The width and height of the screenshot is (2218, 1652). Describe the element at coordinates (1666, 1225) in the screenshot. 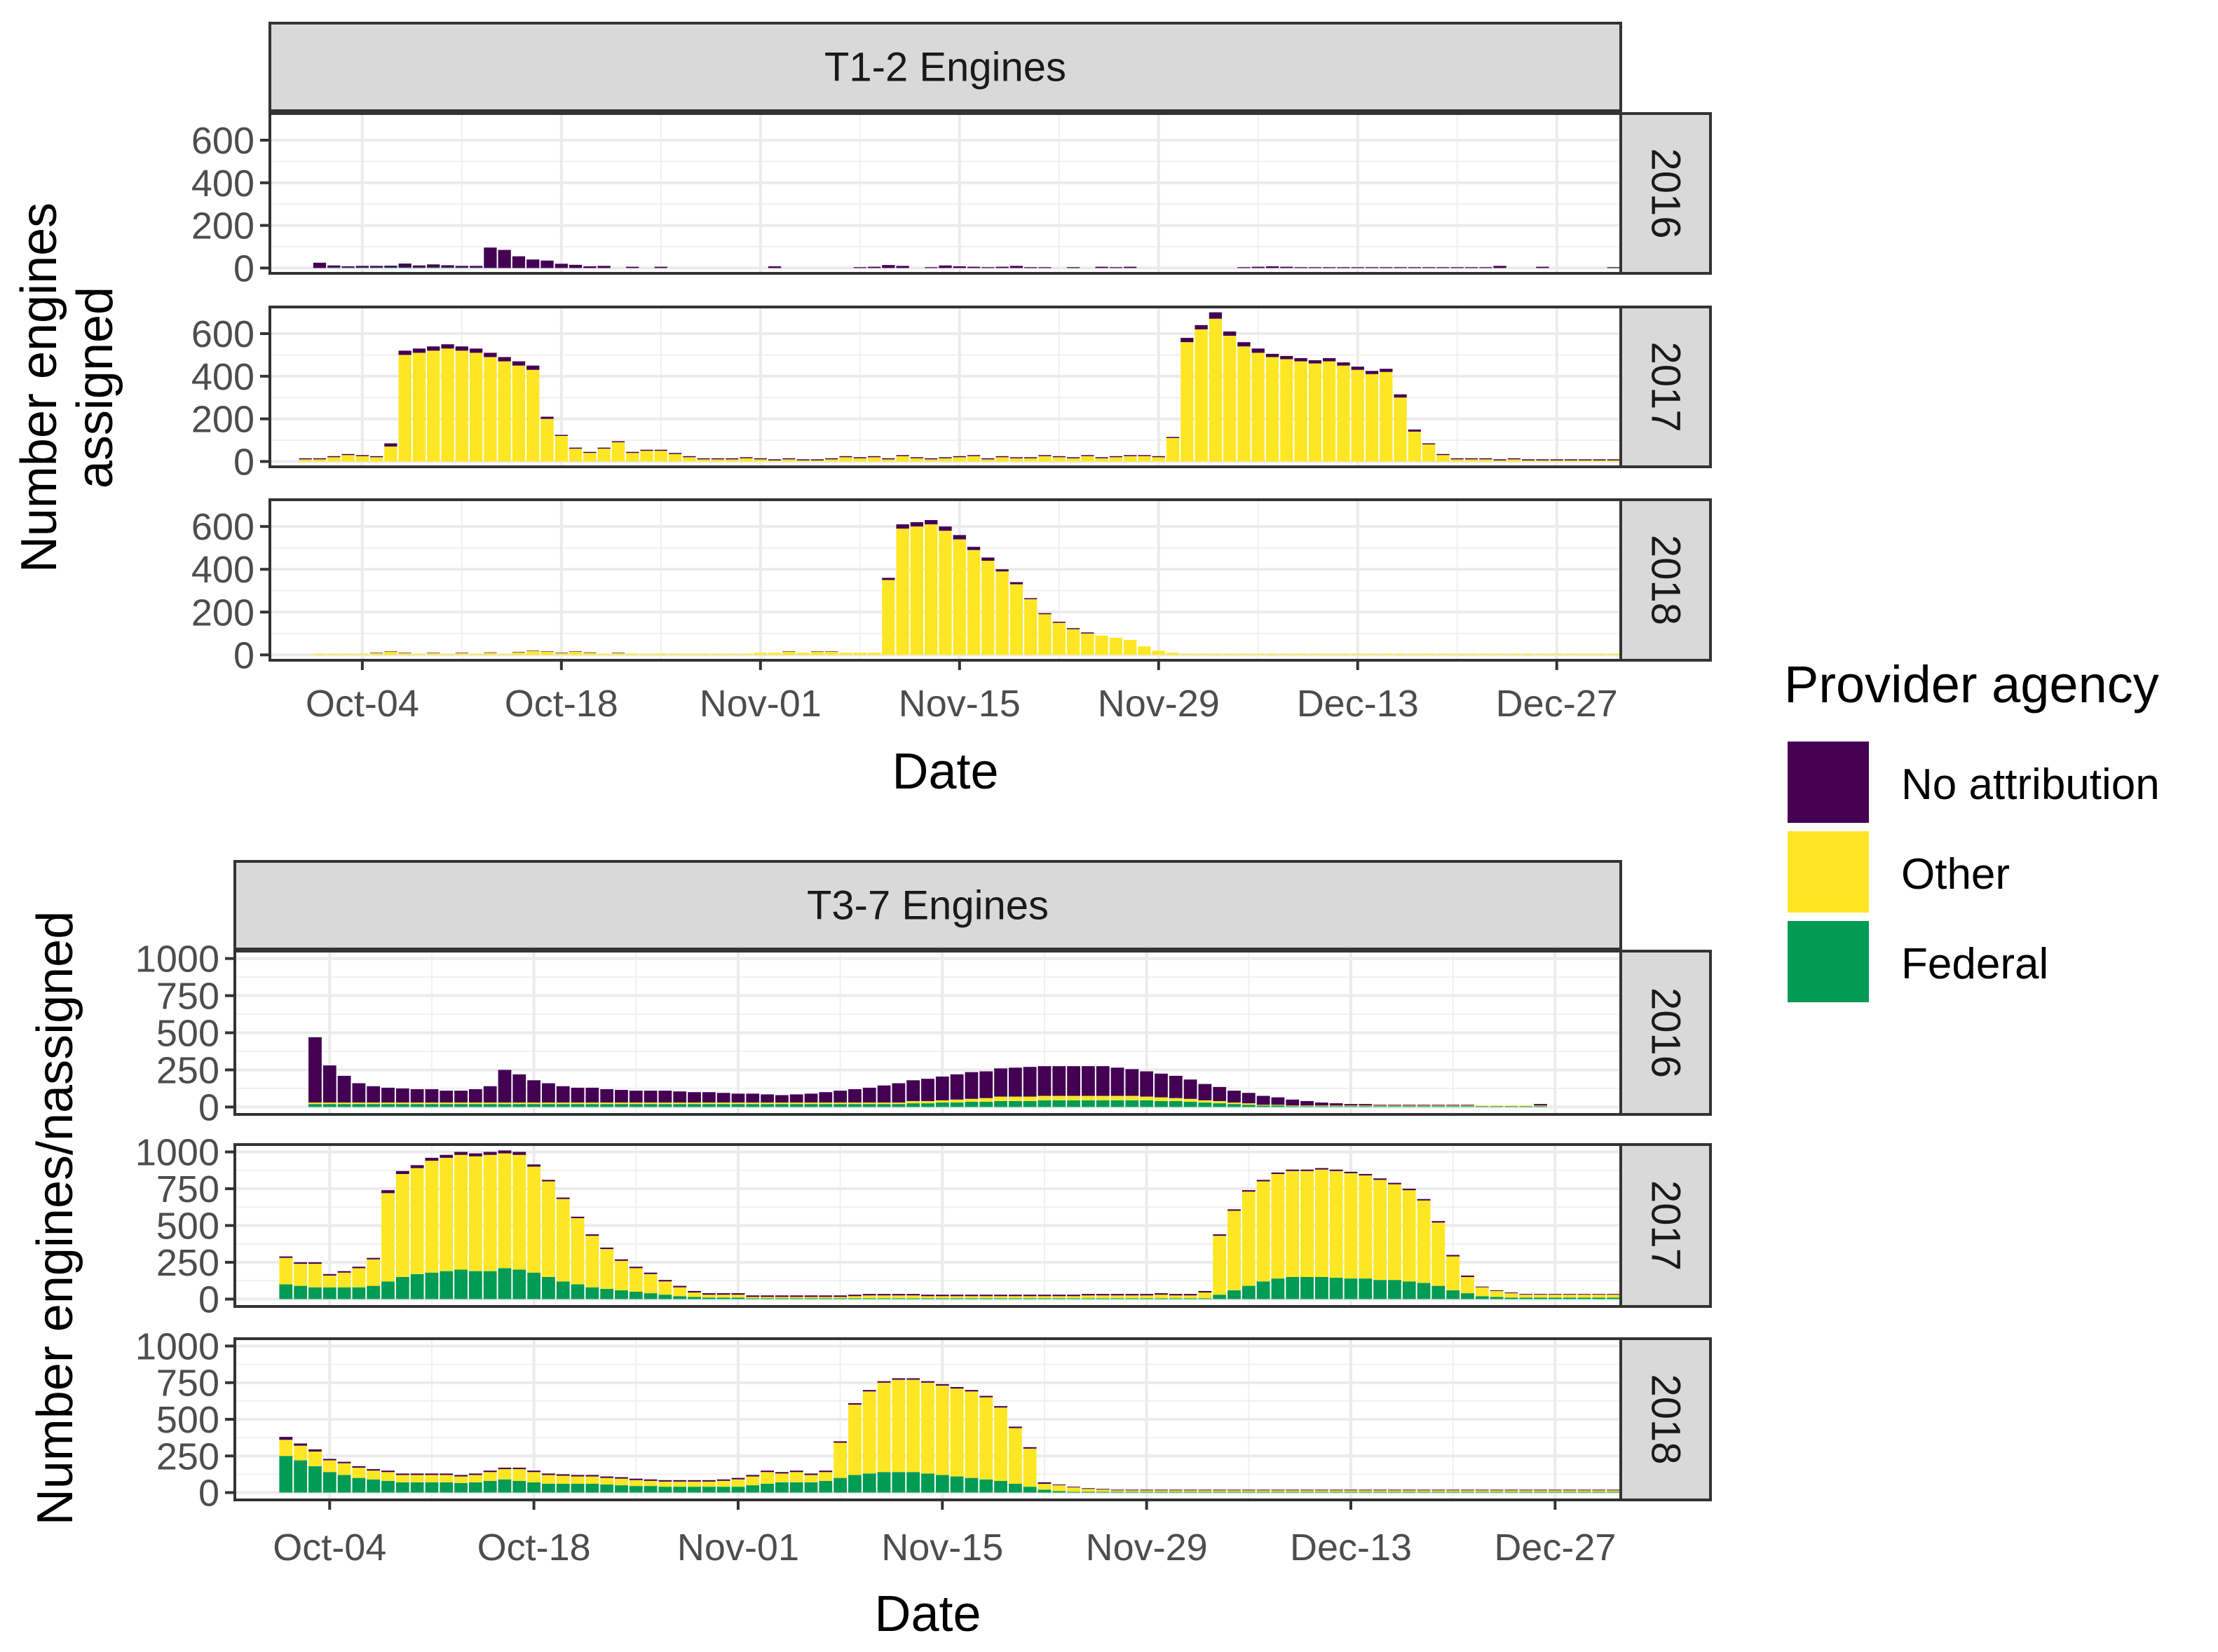

I see `facet-strip-year-label: 2017` at that location.